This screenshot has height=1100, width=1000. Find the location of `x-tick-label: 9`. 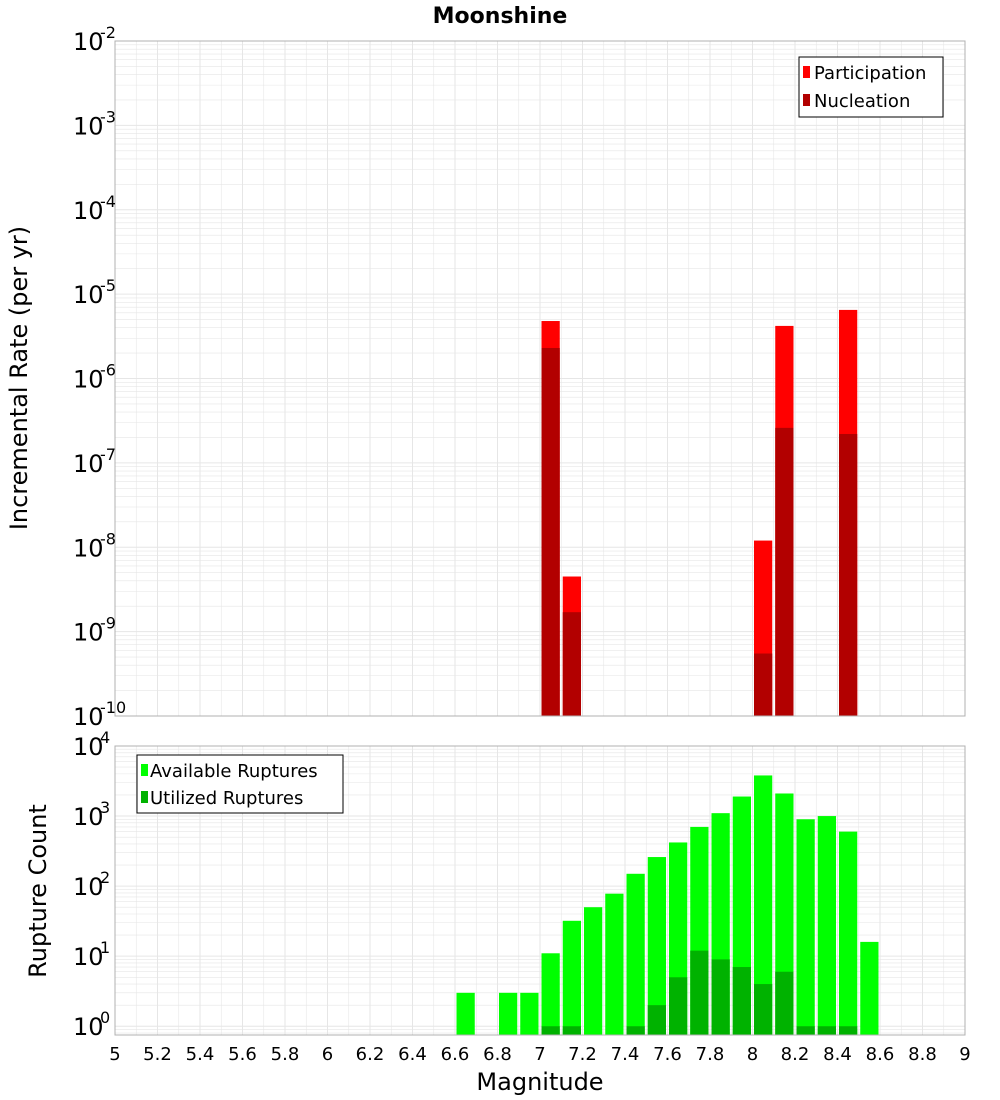

x-tick-label: 9 is located at coordinates (964, 1054).